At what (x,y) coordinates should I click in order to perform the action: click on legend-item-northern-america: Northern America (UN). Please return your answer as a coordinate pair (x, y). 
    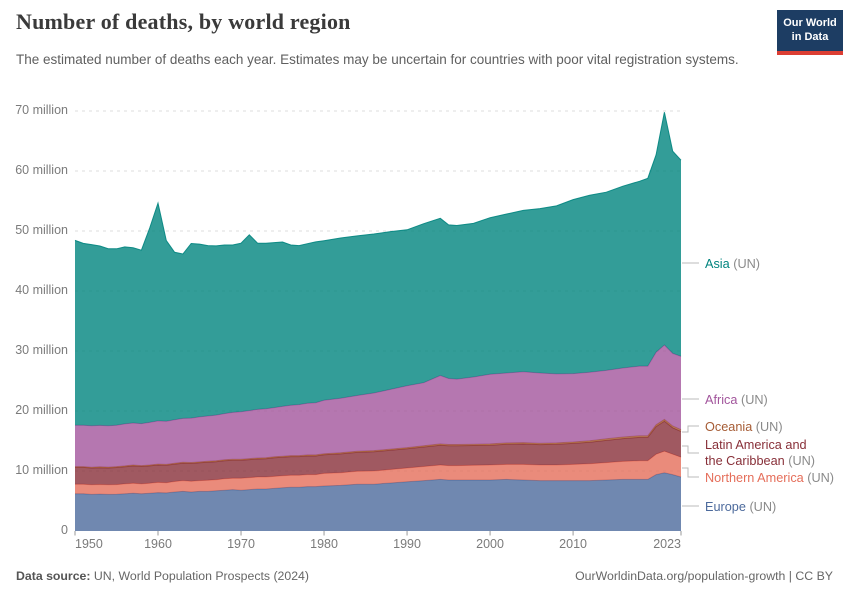
    Looking at the image, I should click on (769, 478).